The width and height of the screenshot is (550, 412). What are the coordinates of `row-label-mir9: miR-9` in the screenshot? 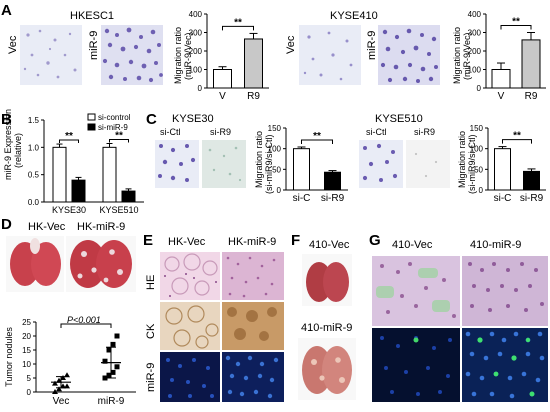 It's located at (151, 377).